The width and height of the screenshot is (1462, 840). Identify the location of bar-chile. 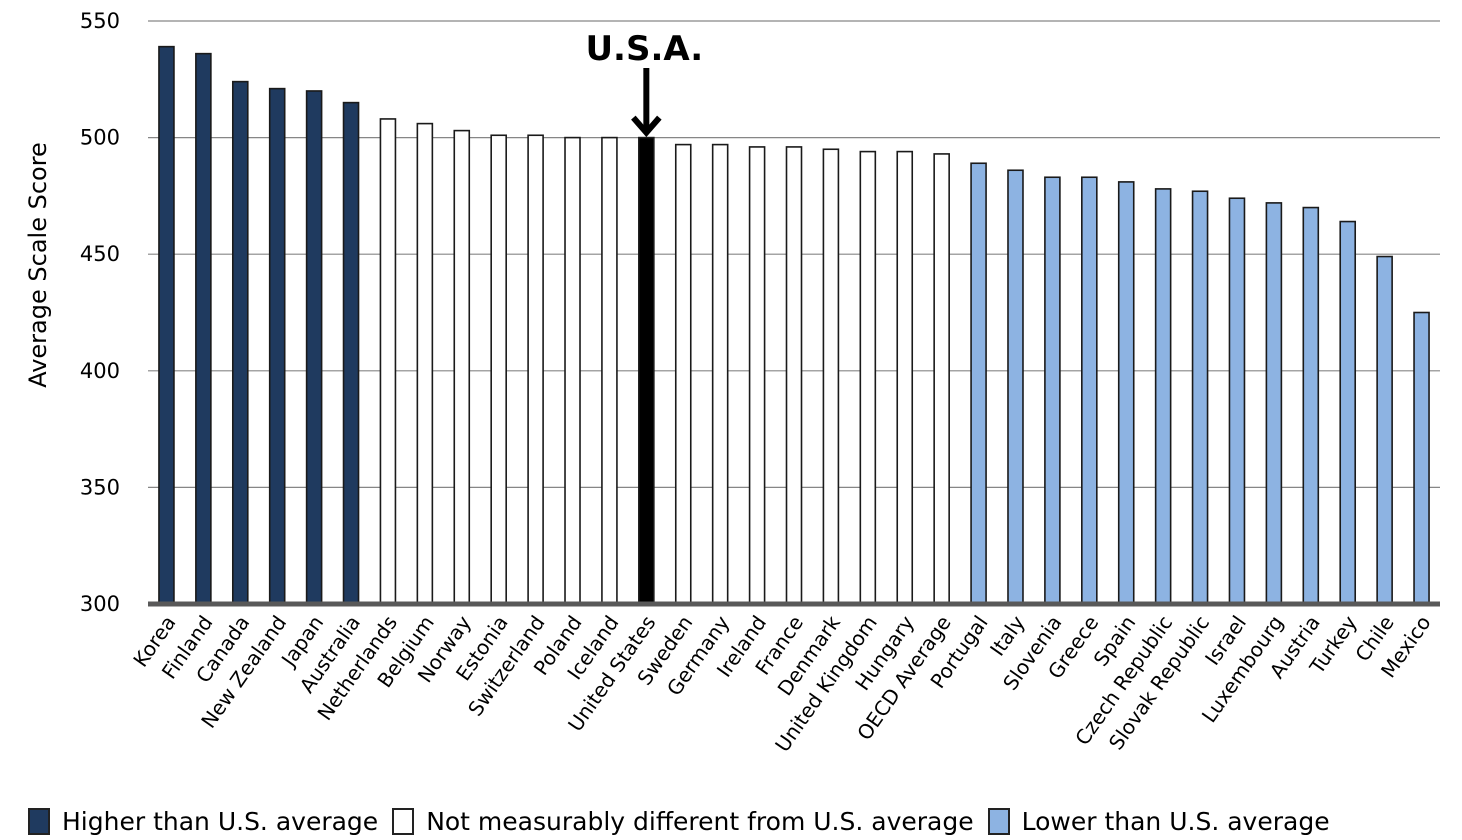
(1384, 430).